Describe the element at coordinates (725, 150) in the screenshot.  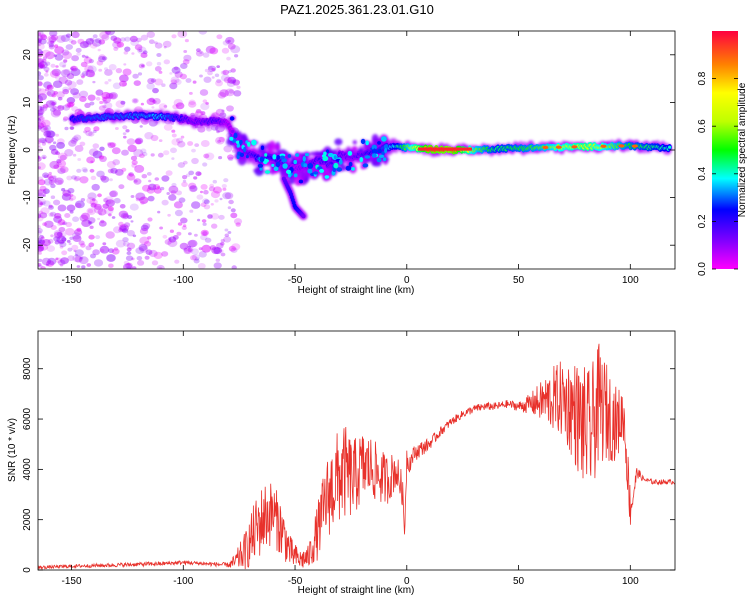
I see `colorbar-gradient` at that location.